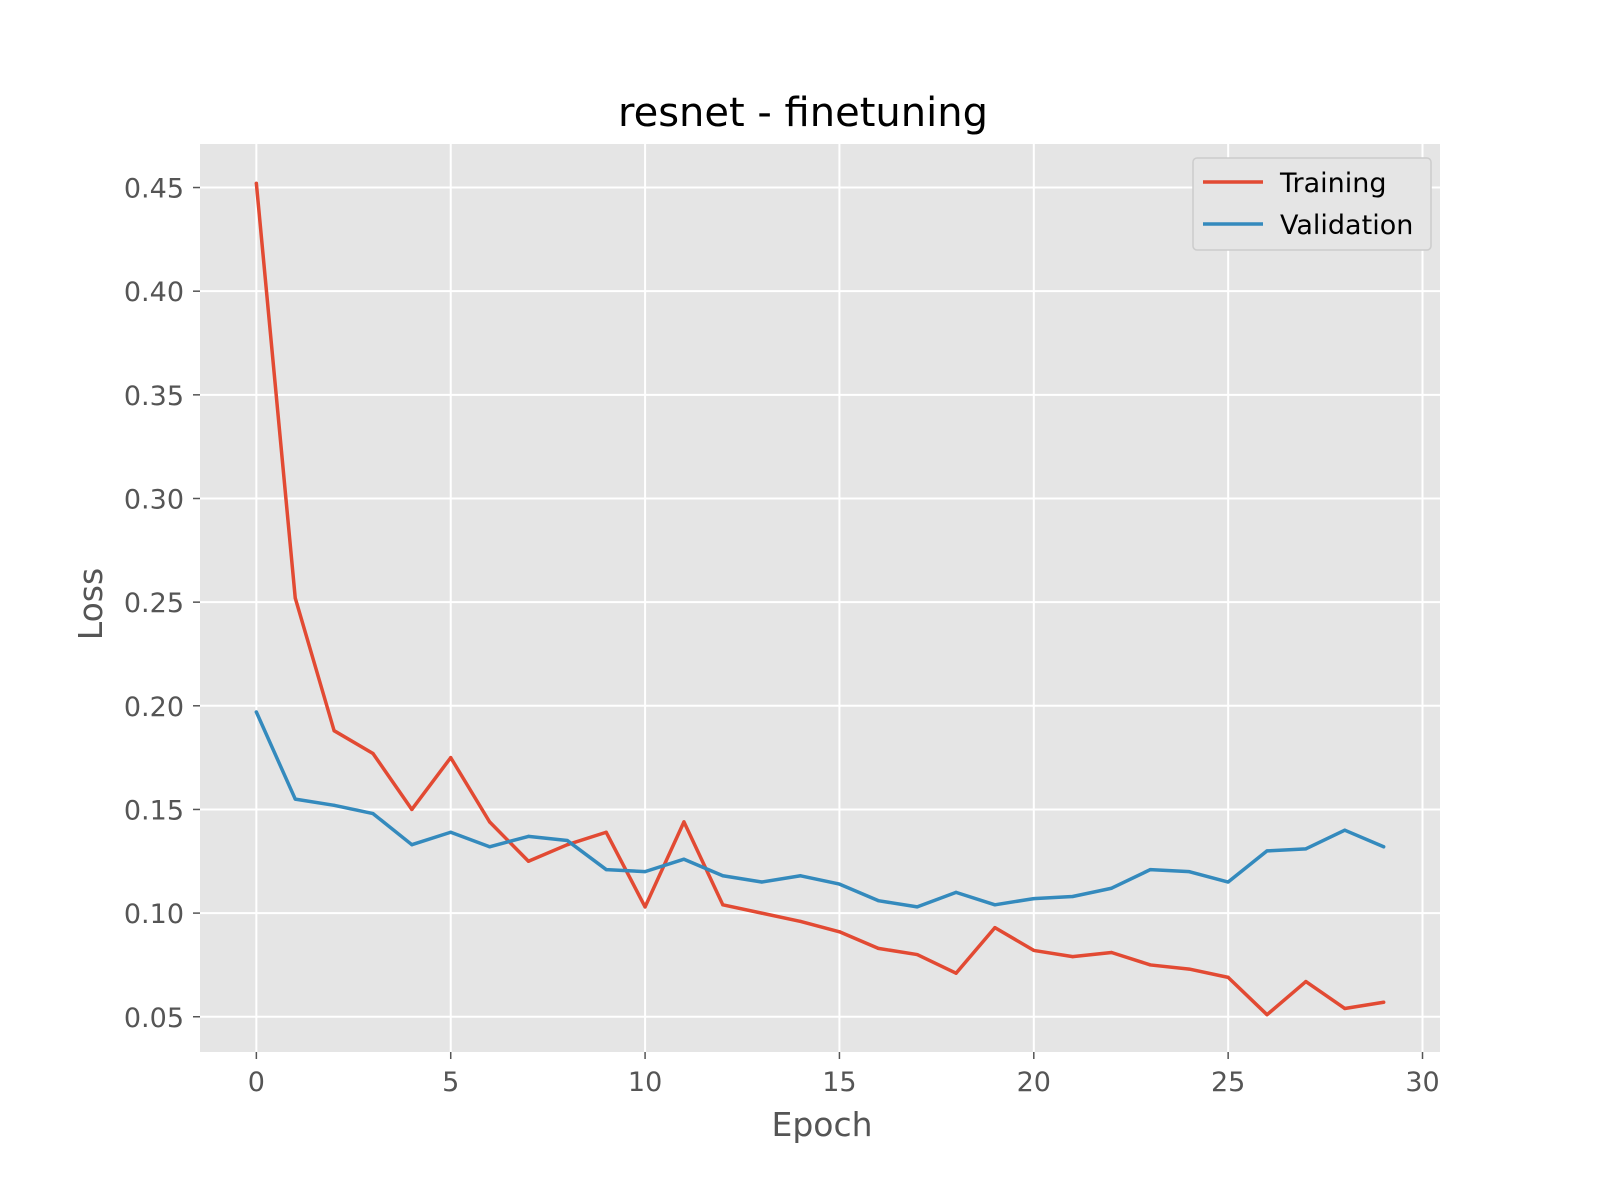 The image size is (1600, 1200). What do you see at coordinates (154, 707) in the screenshot?
I see `y-tick-label: 0.20` at bounding box center [154, 707].